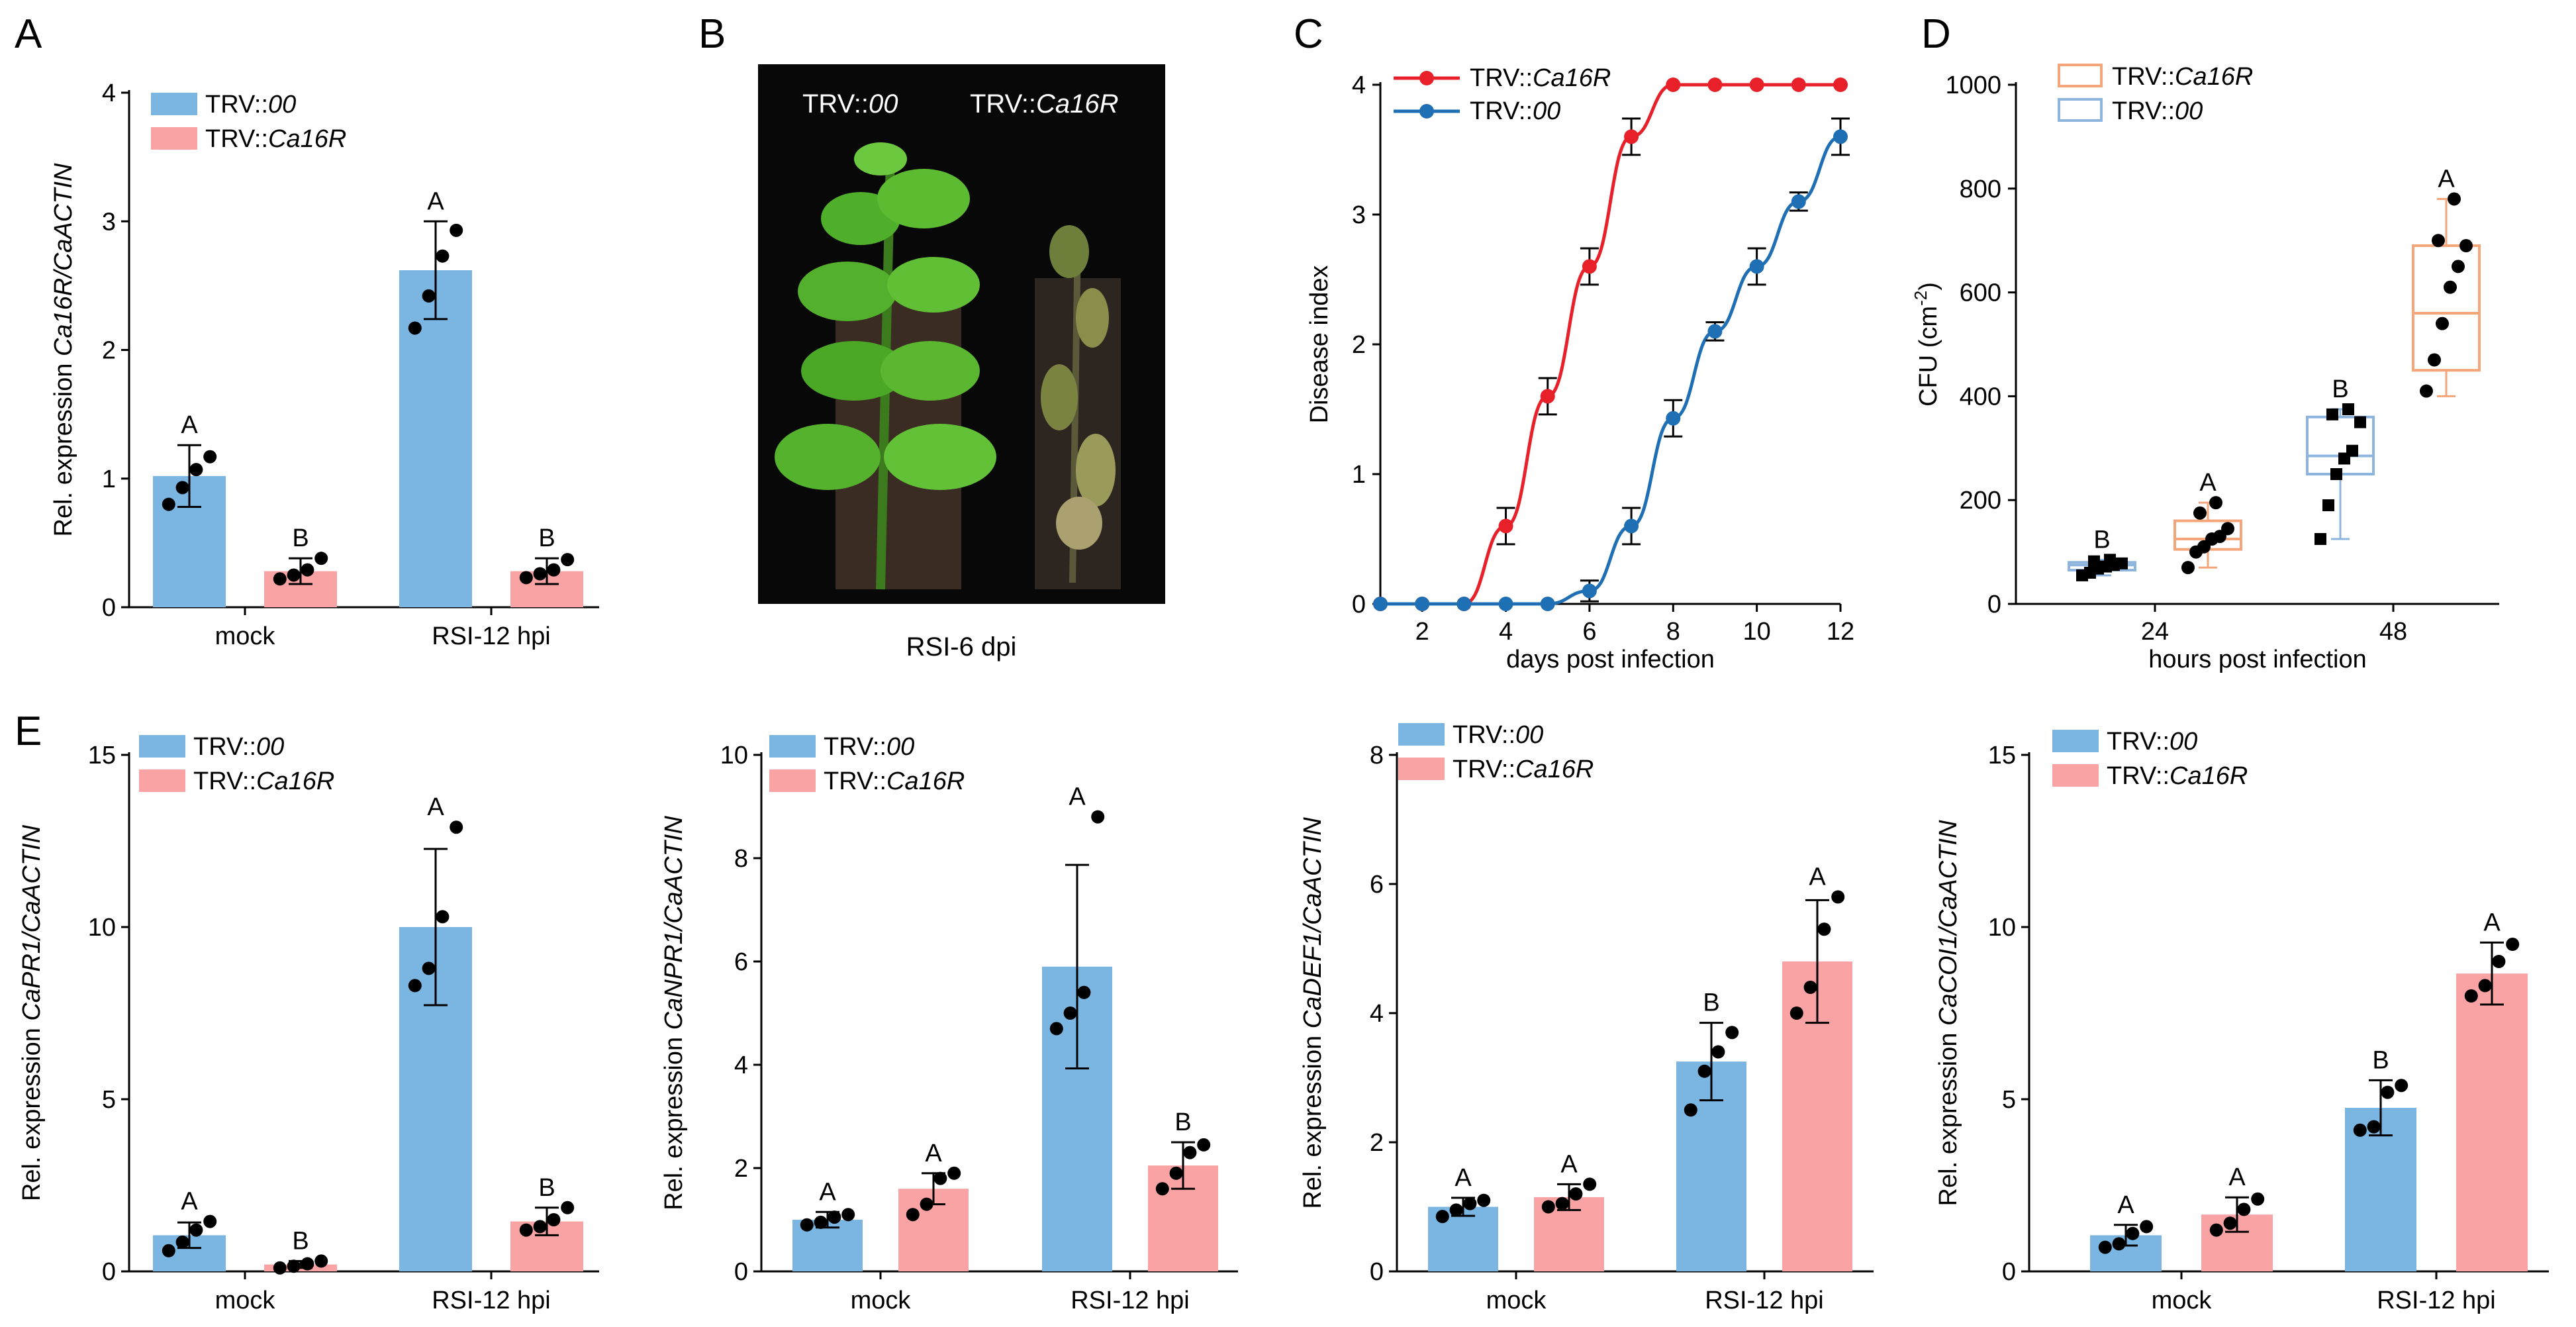  What do you see at coordinates (741, 859) in the screenshot?
I see `y-tick-label: 8` at bounding box center [741, 859].